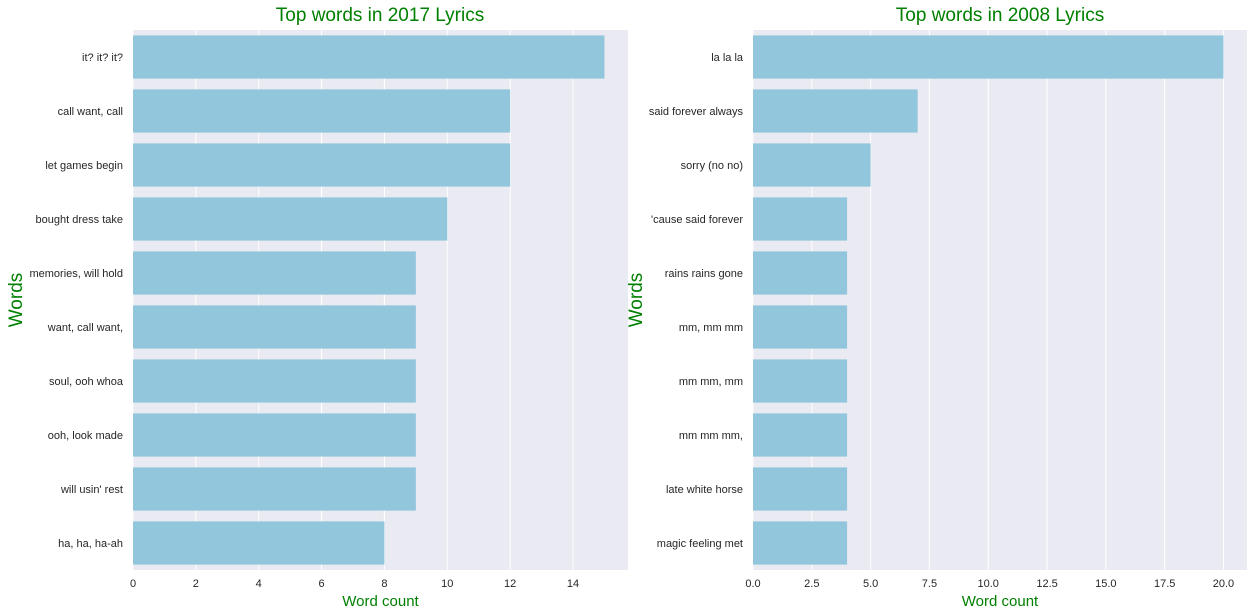 The height and width of the screenshot is (615, 1255). What do you see at coordinates (380, 15) in the screenshot?
I see `chart-title: Top words in 2017 Lyrics` at bounding box center [380, 15].